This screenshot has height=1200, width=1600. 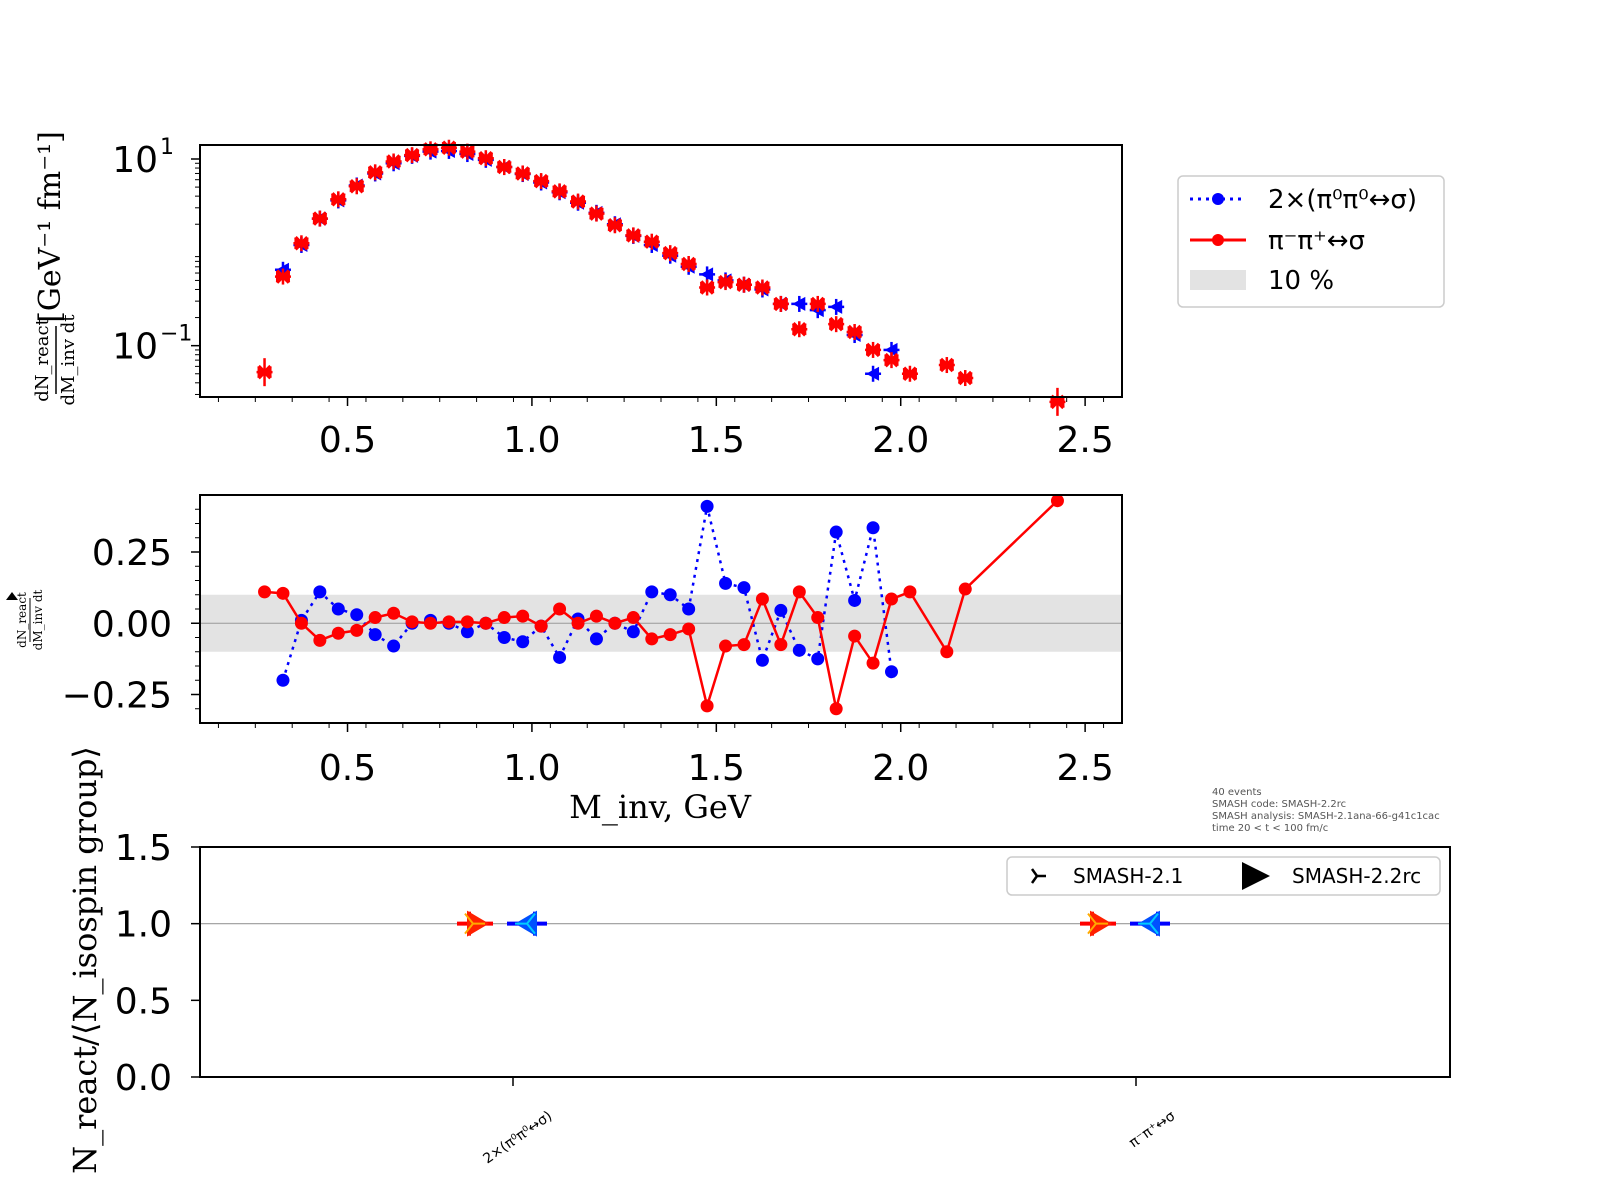 What do you see at coordinates (38, 620) in the screenshot?
I see `middle-ylabel-denominator: dM_inv dt` at bounding box center [38, 620].